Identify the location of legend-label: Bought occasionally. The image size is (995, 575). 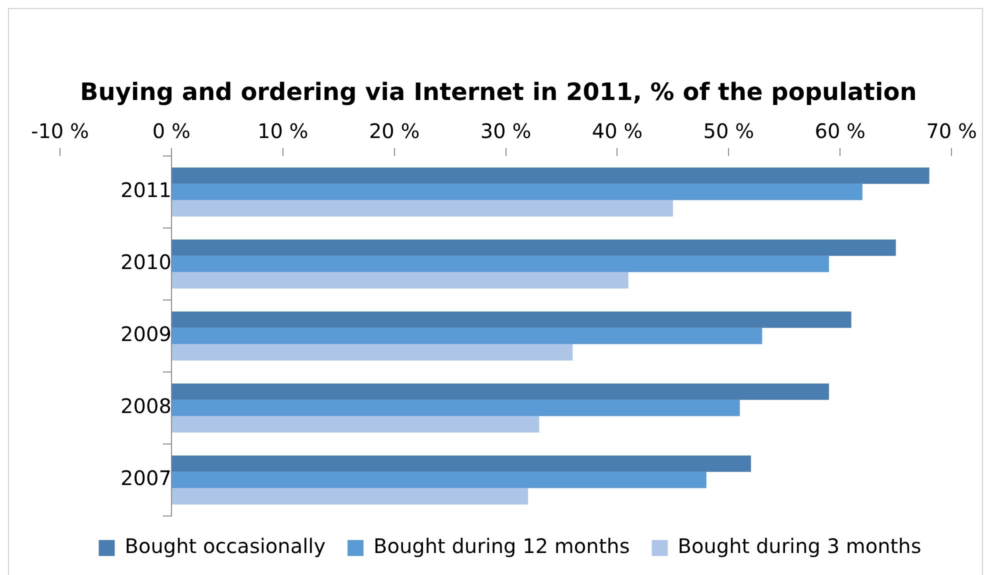
(225, 546).